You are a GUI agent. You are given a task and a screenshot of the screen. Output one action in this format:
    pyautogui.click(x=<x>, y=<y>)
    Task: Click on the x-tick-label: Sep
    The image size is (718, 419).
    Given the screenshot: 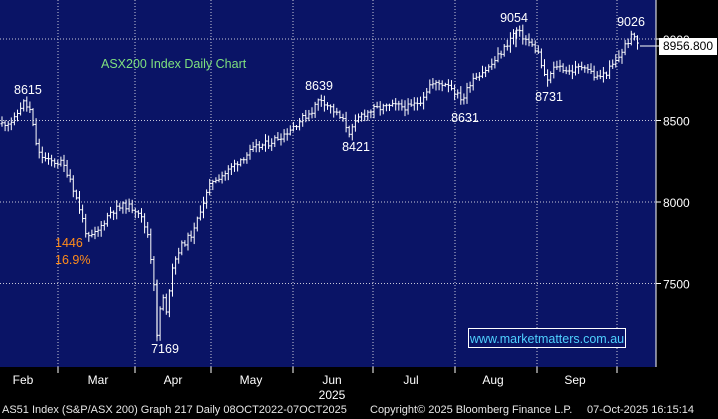 What is the action you would take?
    pyautogui.click(x=575, y=380)
    